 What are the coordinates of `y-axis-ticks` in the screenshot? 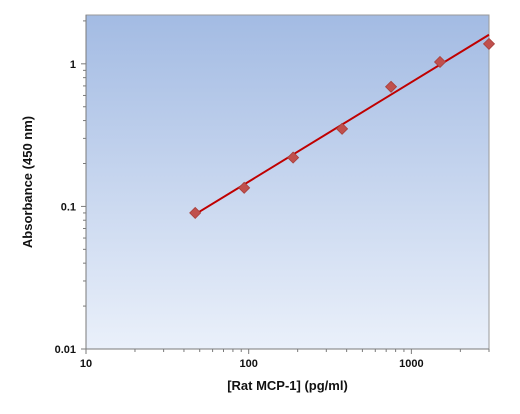 It's located at (83, 185).